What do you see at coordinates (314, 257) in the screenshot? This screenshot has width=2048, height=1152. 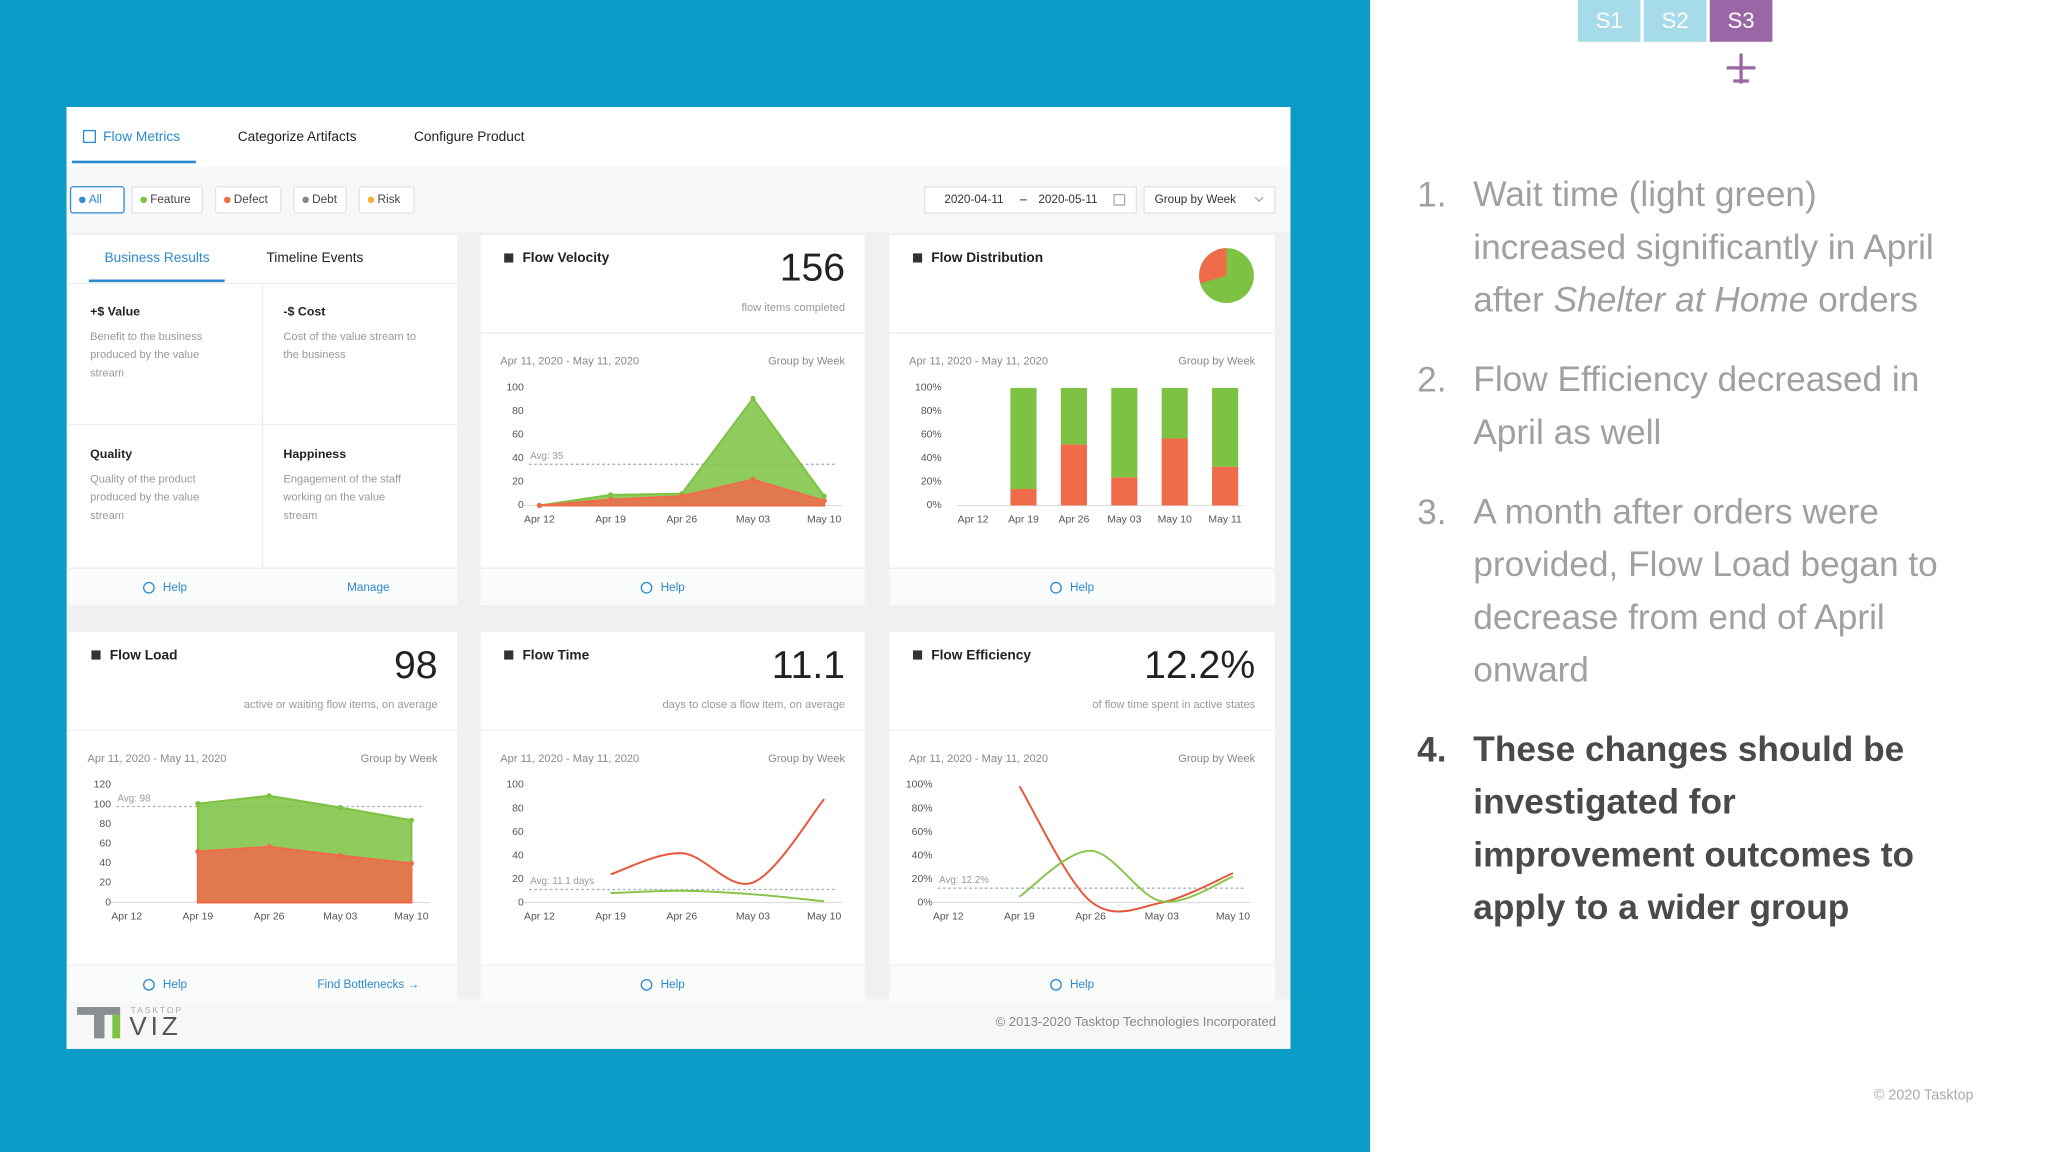 I see `business-tab: Timeline Events` at bounding box center [314, 257].